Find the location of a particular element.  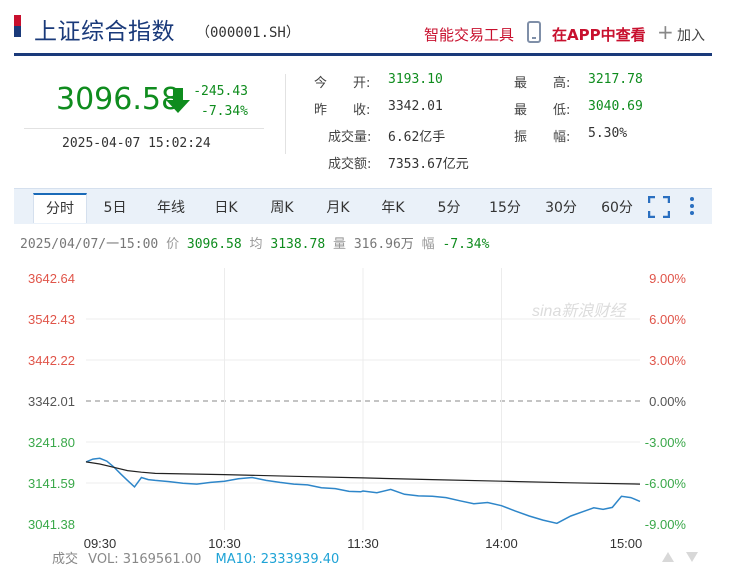

stat-value-prev-close: 3342.01 is located at coordinates (415, 106).